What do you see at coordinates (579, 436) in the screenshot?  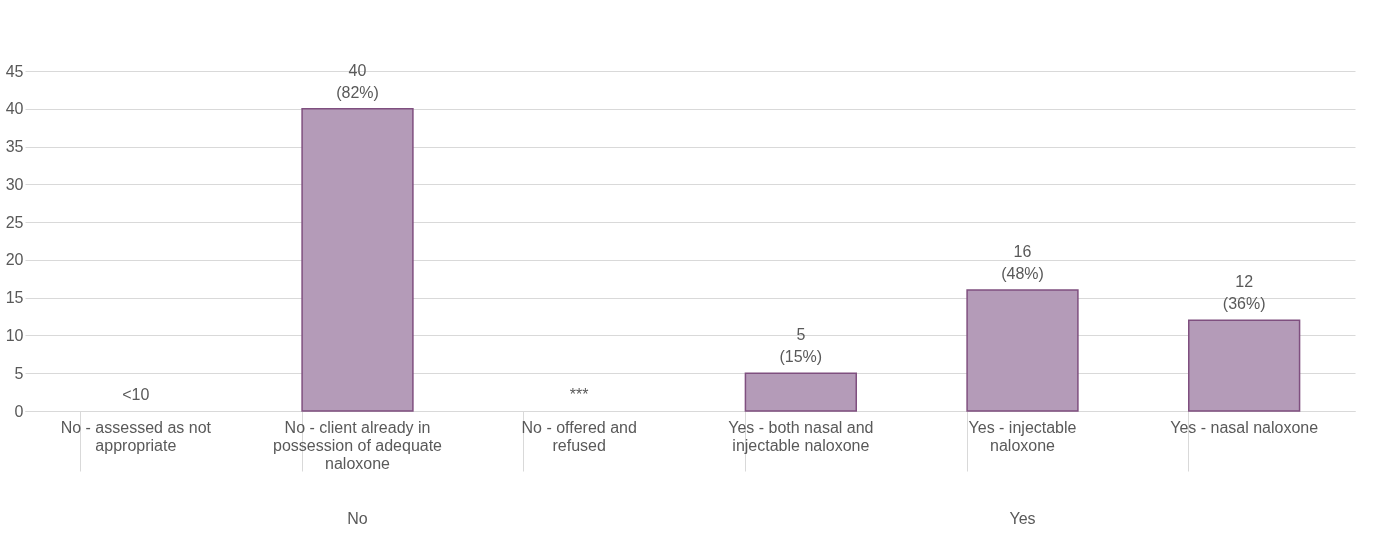 I see `x-tick-label: No - offered and refused` at bounding box center [579, 436].